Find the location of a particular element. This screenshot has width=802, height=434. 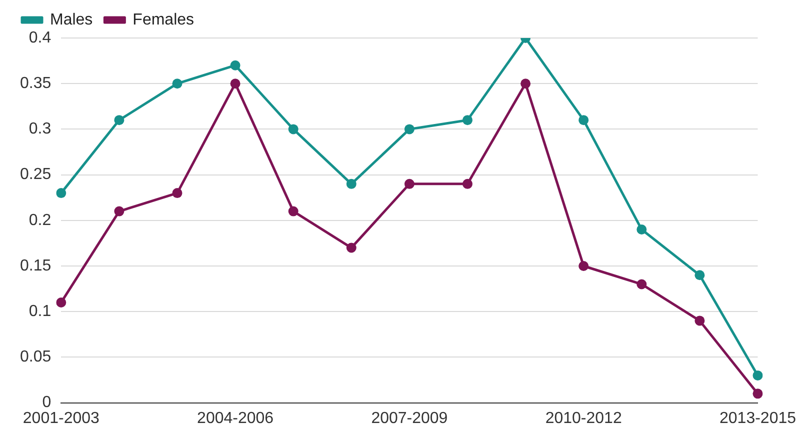

x-tick-label: 2007-2009 is located at coordinates (409, 418).